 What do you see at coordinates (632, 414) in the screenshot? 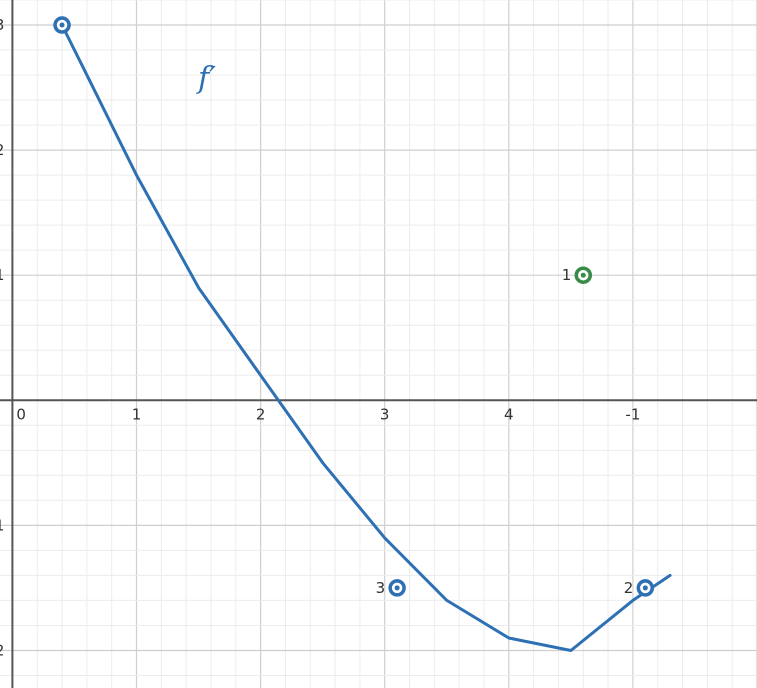
I see `x-tick-label: -1` at bounding box center [632, 414].